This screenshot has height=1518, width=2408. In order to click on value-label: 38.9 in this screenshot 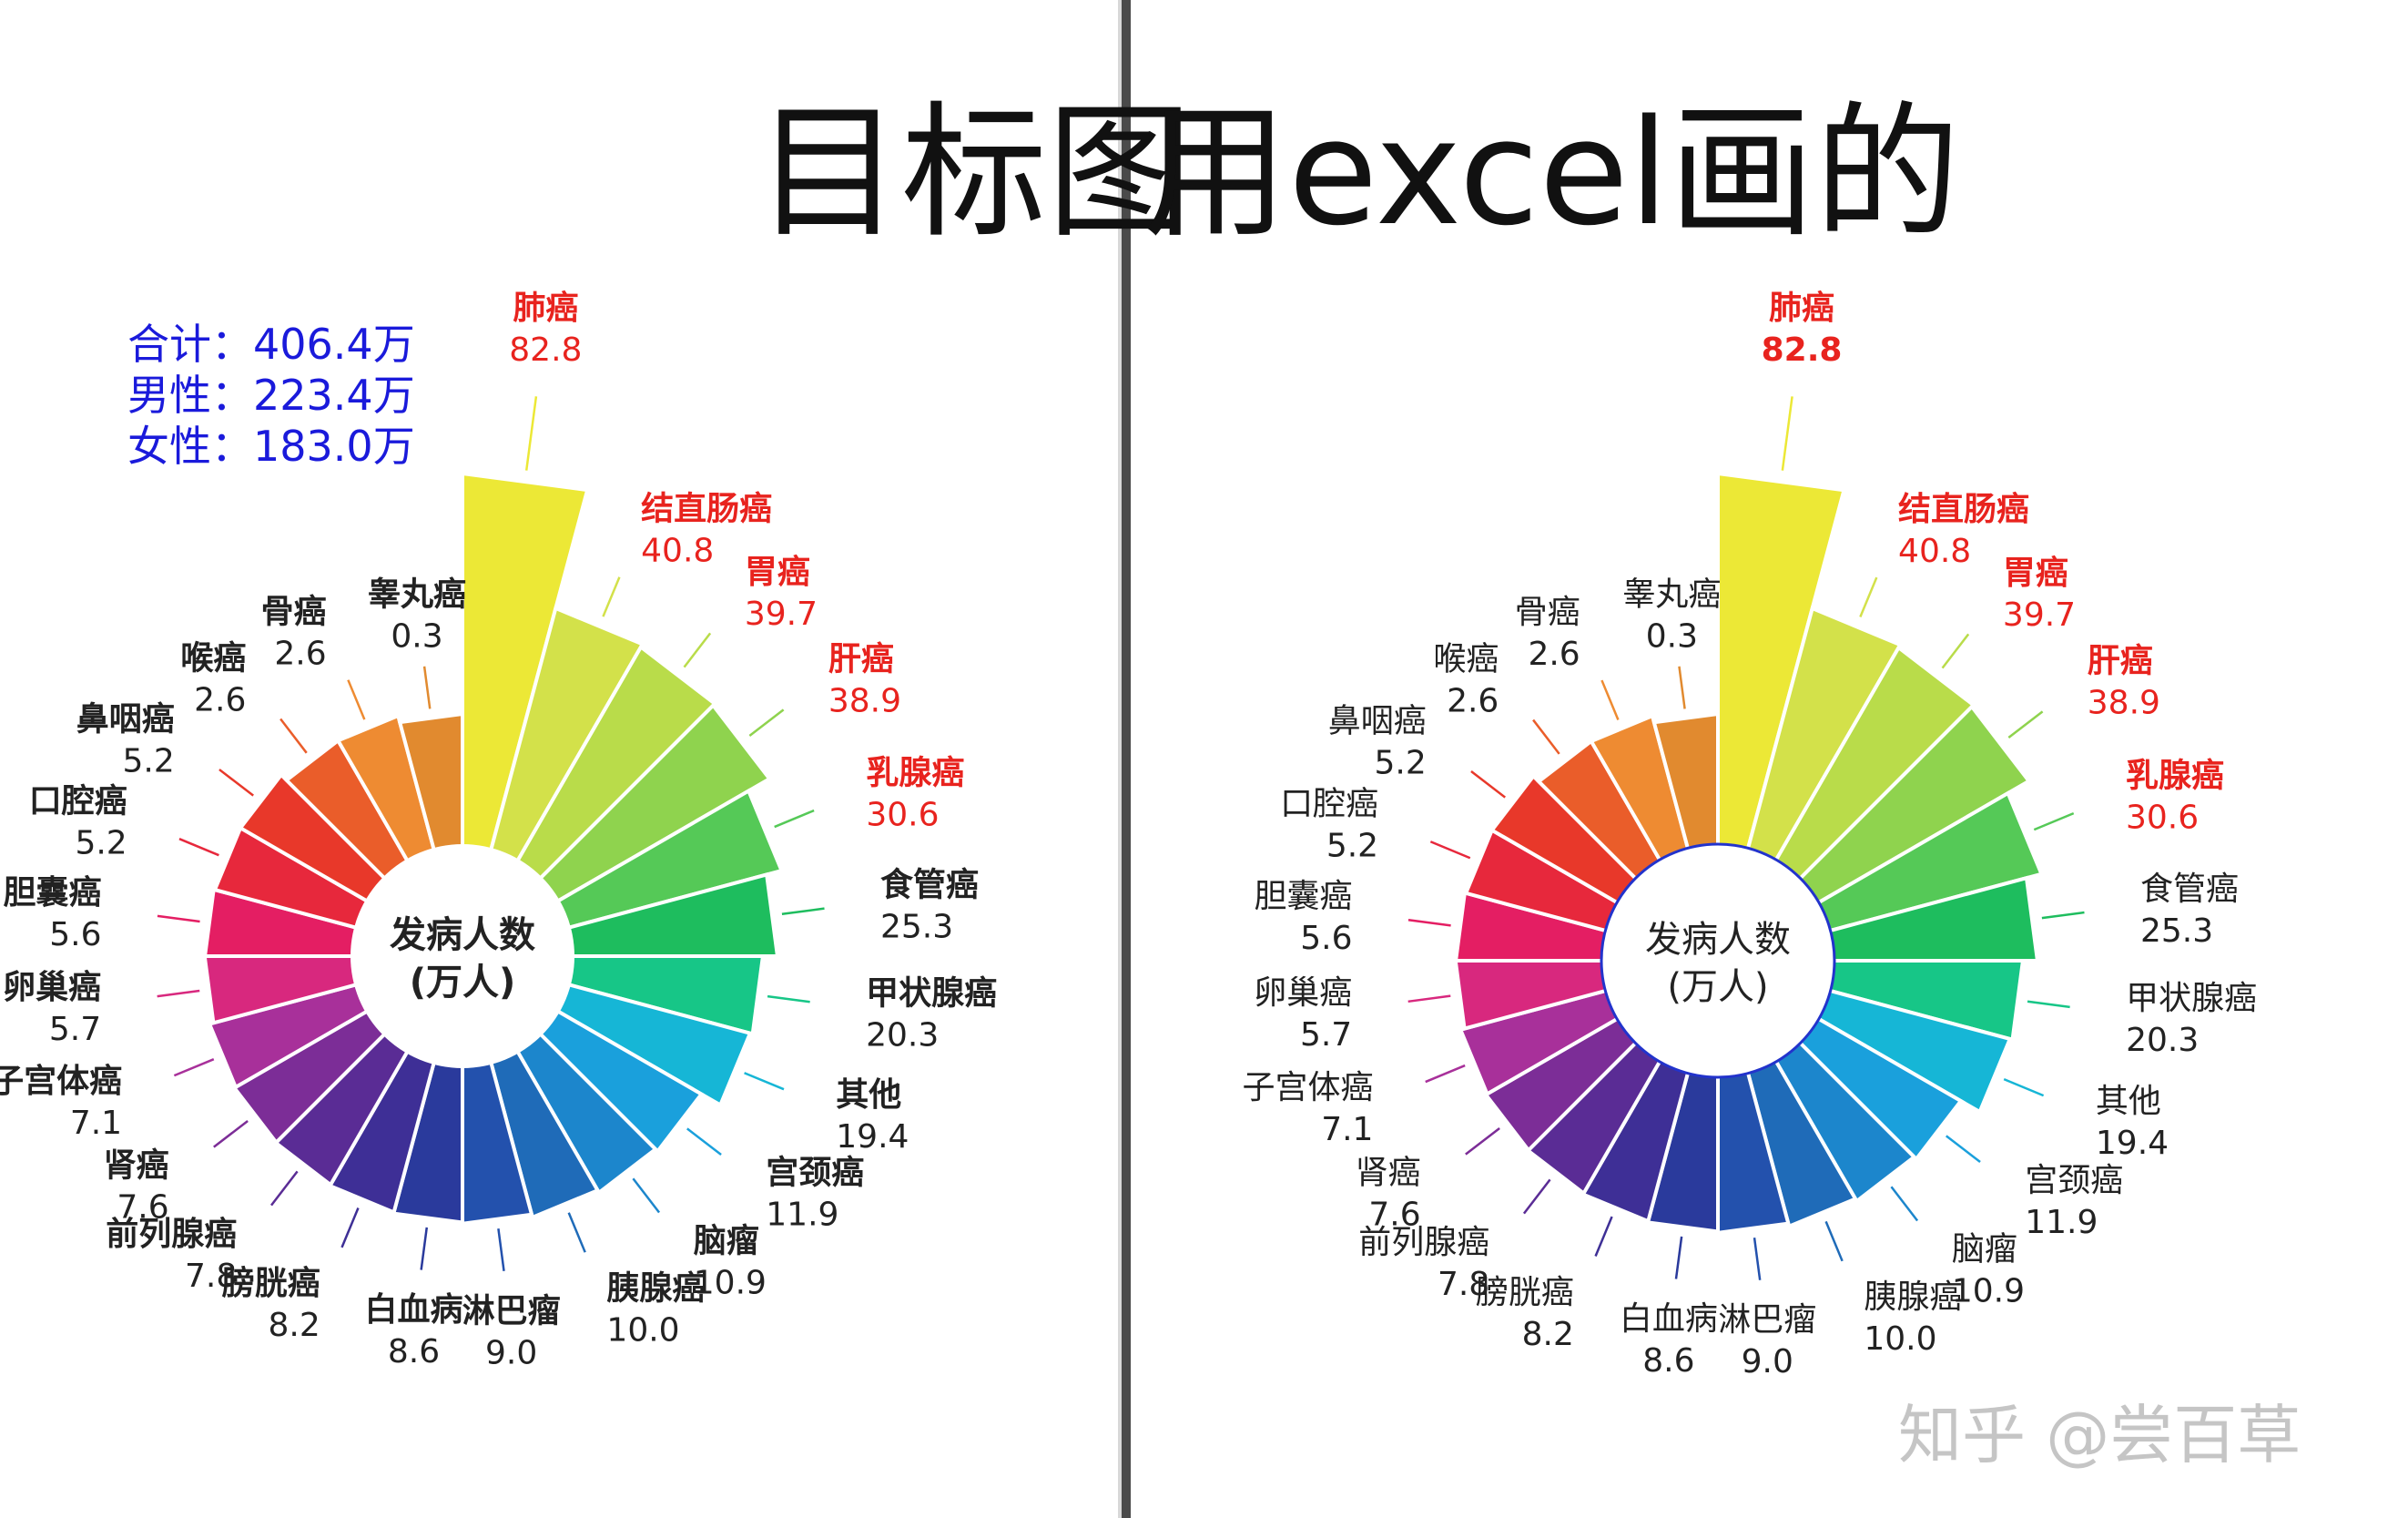, I will do `click(864, 701)`.